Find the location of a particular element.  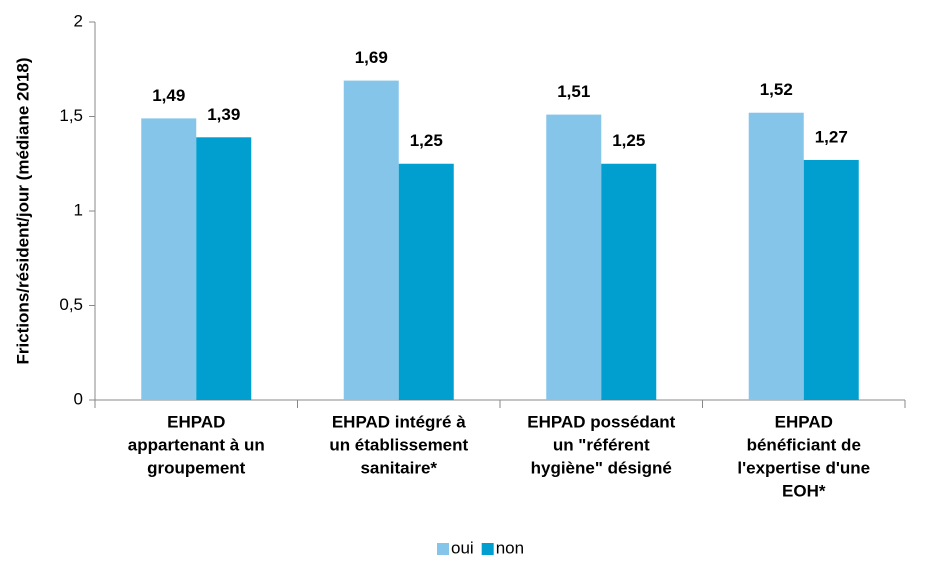

value-label: 1,51 is located at coordinates (573, 91).